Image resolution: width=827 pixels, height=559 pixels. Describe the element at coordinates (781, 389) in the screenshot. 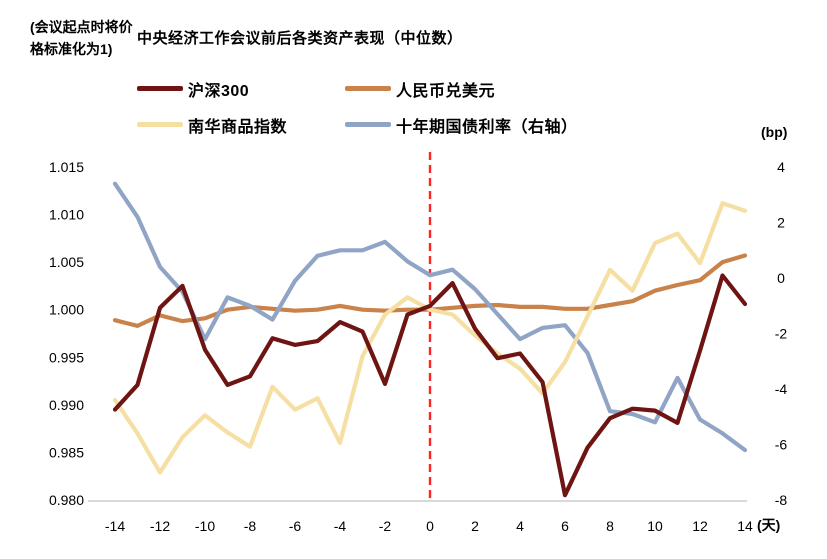

I see `right-axis-tick-label: -4` at that location.